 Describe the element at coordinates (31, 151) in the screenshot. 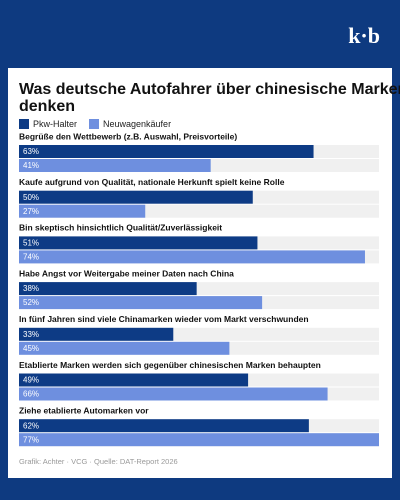

I see `value-label: 63%` at that location.